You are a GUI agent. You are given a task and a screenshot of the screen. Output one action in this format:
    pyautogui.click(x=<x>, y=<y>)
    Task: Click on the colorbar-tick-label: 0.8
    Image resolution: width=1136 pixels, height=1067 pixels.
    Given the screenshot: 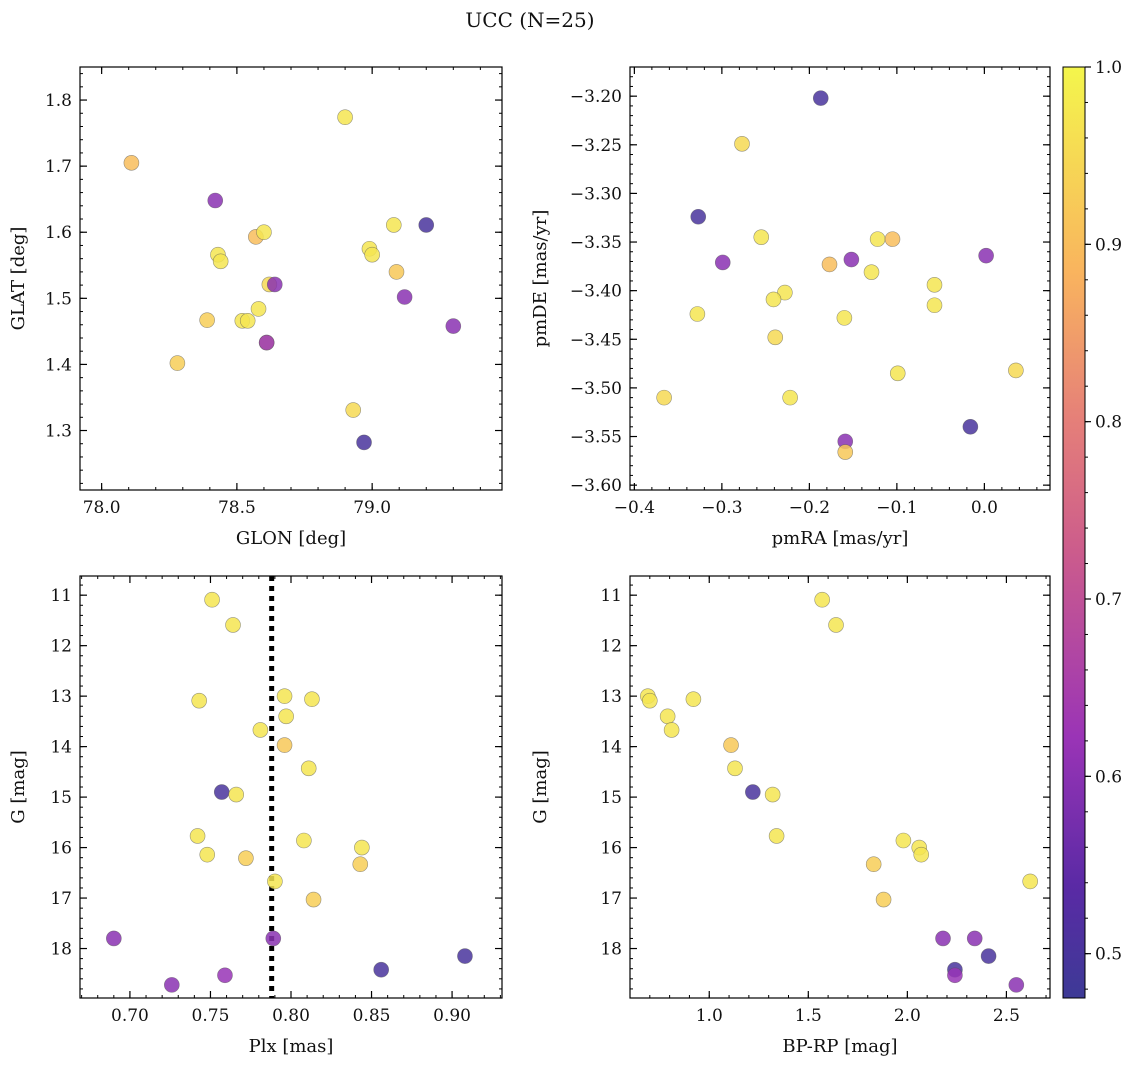 What is the action you would take?
    pyautogui.click(x=1108, y=423)
    